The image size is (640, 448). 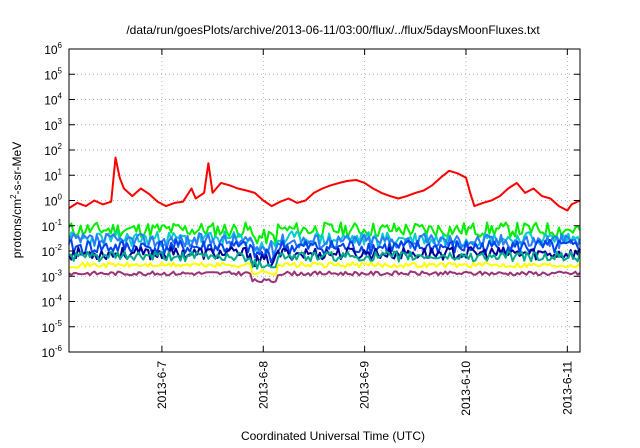 What do you see at coordinates (16, 200) in the screenshot?
I see `y-axis-label: protons/cm2-s-sr-MeV` at bounding box center [16, 200].